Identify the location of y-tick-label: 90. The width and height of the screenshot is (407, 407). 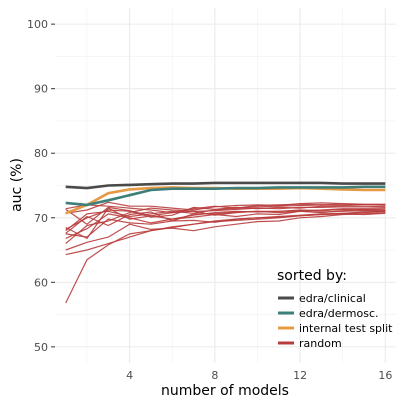
(41, 89).